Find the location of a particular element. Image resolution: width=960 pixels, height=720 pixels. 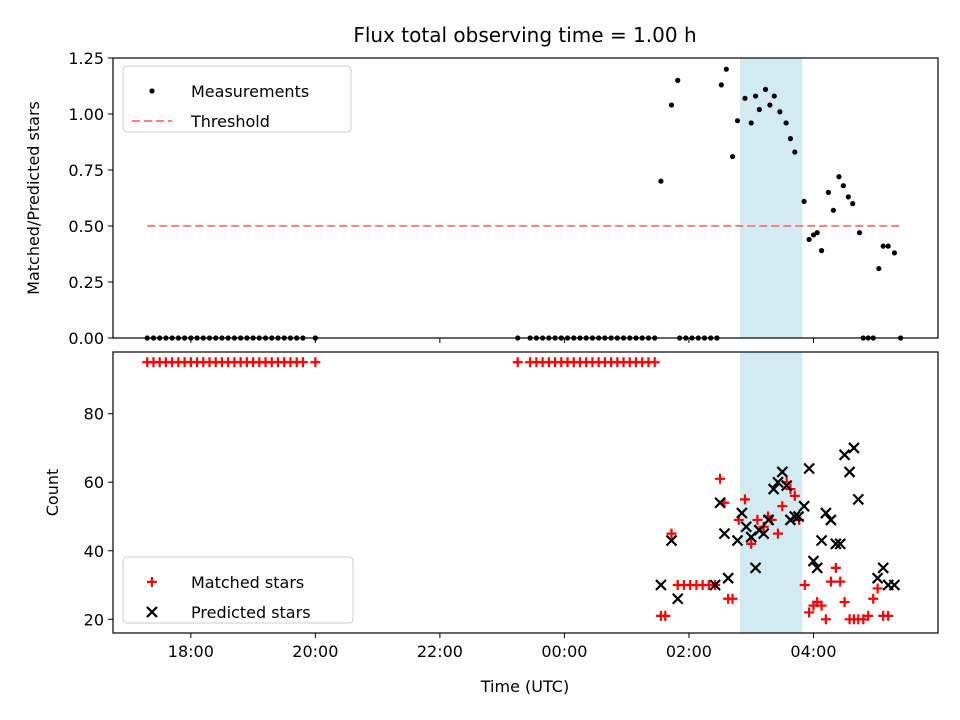

legend: Matched stars Predicted stars is located at coordinates (238, 590).